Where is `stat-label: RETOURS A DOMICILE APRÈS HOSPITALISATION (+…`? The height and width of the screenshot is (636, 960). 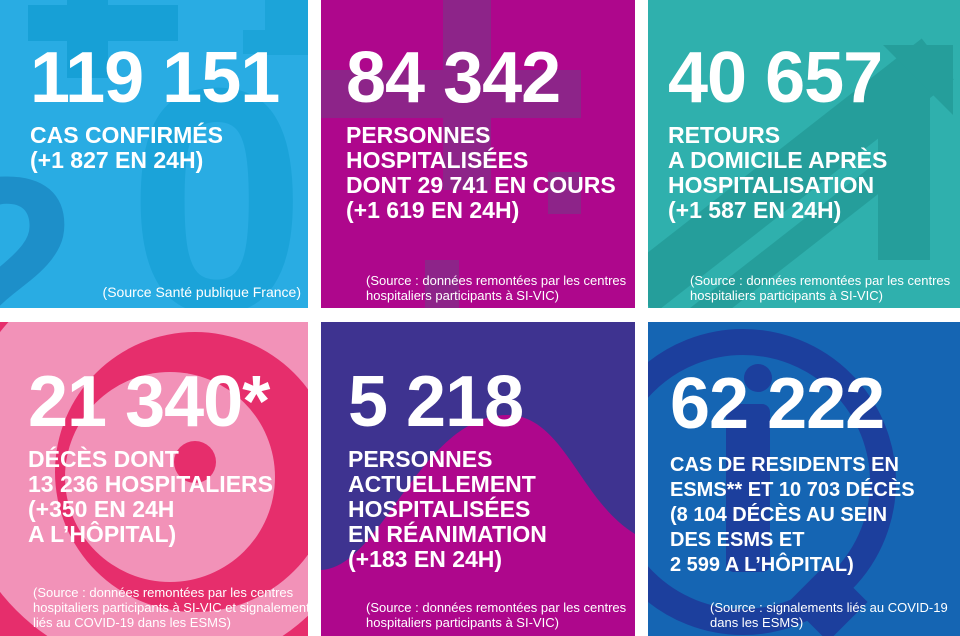
stat-label: RETOURS A DOMICILE APRÈS HOSPITALISATION (+… is located at coordinates (778, 172).